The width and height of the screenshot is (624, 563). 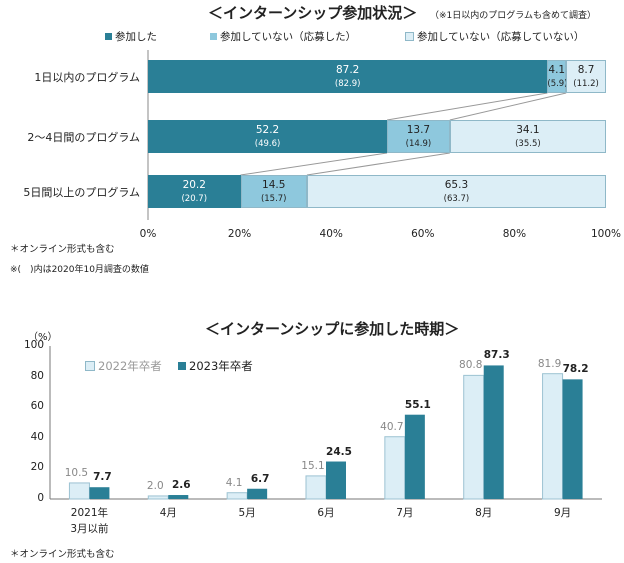 I want to click on segment-value-label: 14.5, so click(x=274, y=185).